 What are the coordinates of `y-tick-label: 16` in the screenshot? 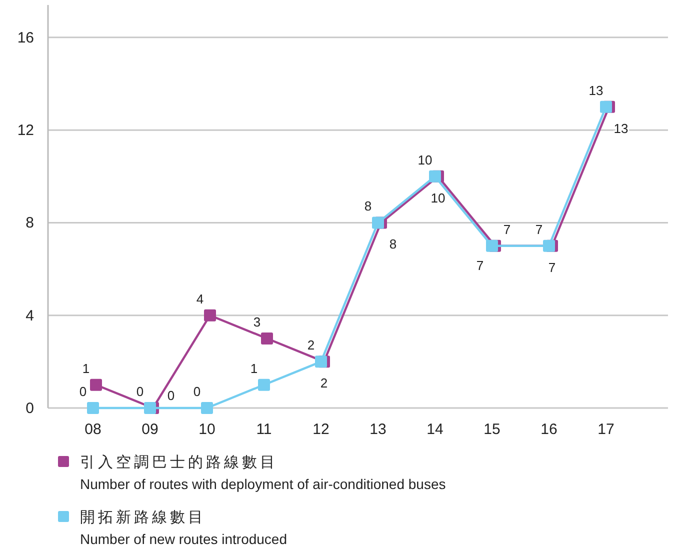 It's located at (25, 37).